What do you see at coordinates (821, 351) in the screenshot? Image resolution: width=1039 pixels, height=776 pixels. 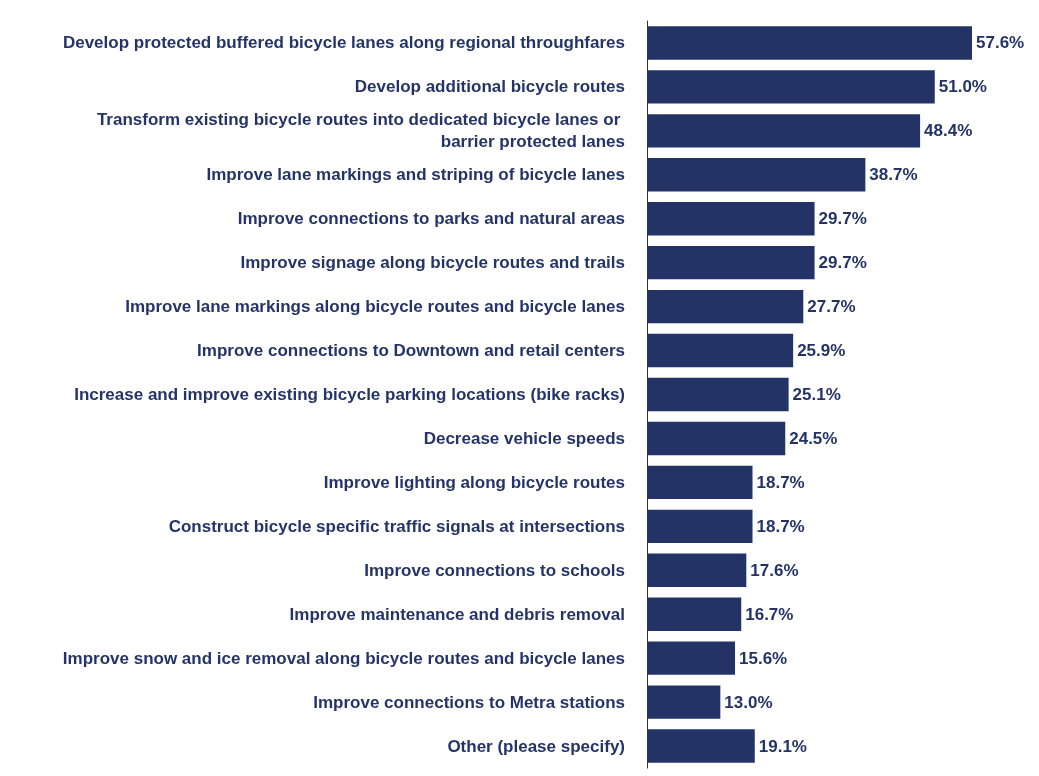 I see `data-label: 25.9%` at bounding box center [821, 351].